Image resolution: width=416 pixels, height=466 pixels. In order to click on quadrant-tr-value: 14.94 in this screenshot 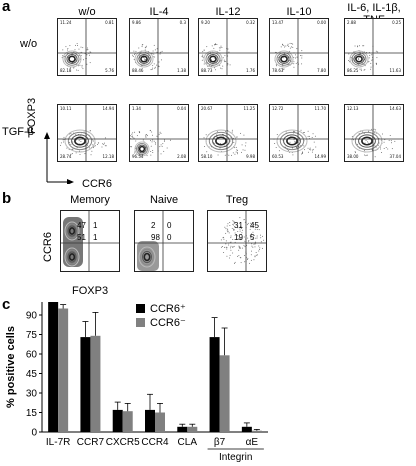, I will do `click(108, 108)`.